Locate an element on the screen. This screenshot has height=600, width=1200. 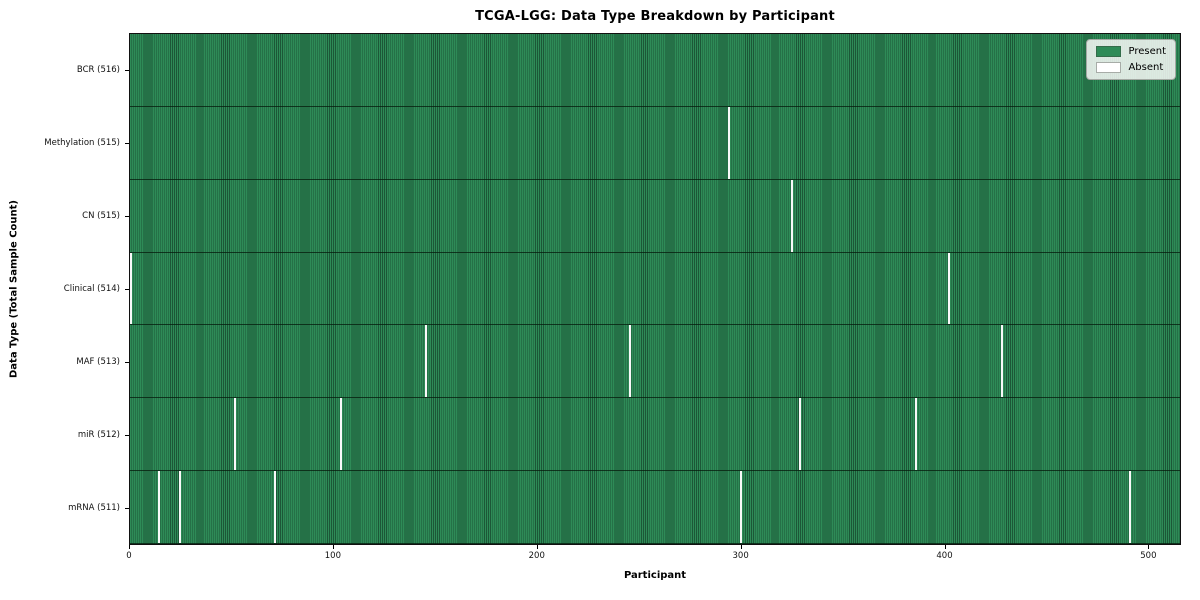
x-tick-label: 100 is located at coordinates (332, 556).